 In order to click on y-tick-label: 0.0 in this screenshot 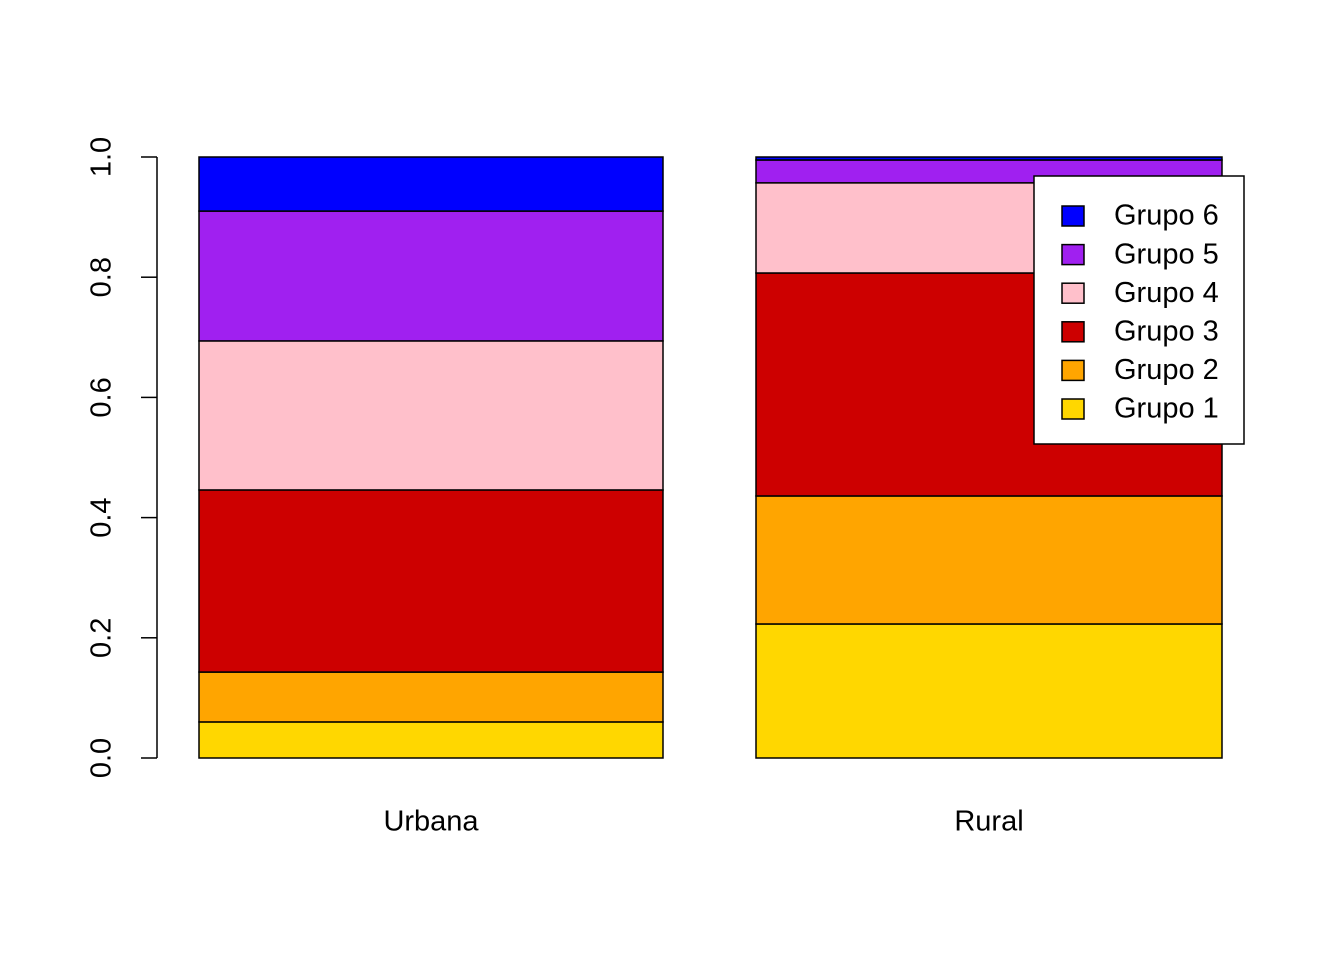, I will do `click(102, 758)`.